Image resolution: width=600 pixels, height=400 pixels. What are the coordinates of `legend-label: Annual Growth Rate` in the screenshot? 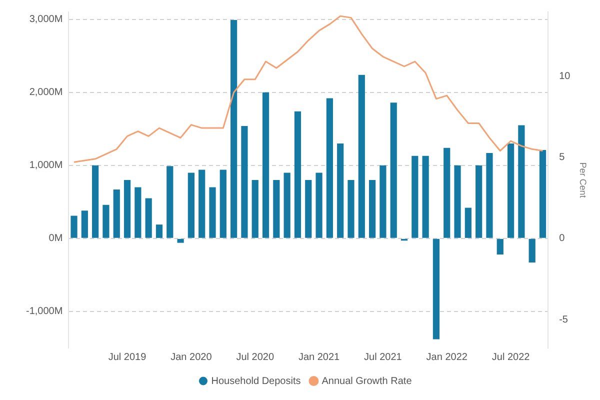 It's located at (367, 381).